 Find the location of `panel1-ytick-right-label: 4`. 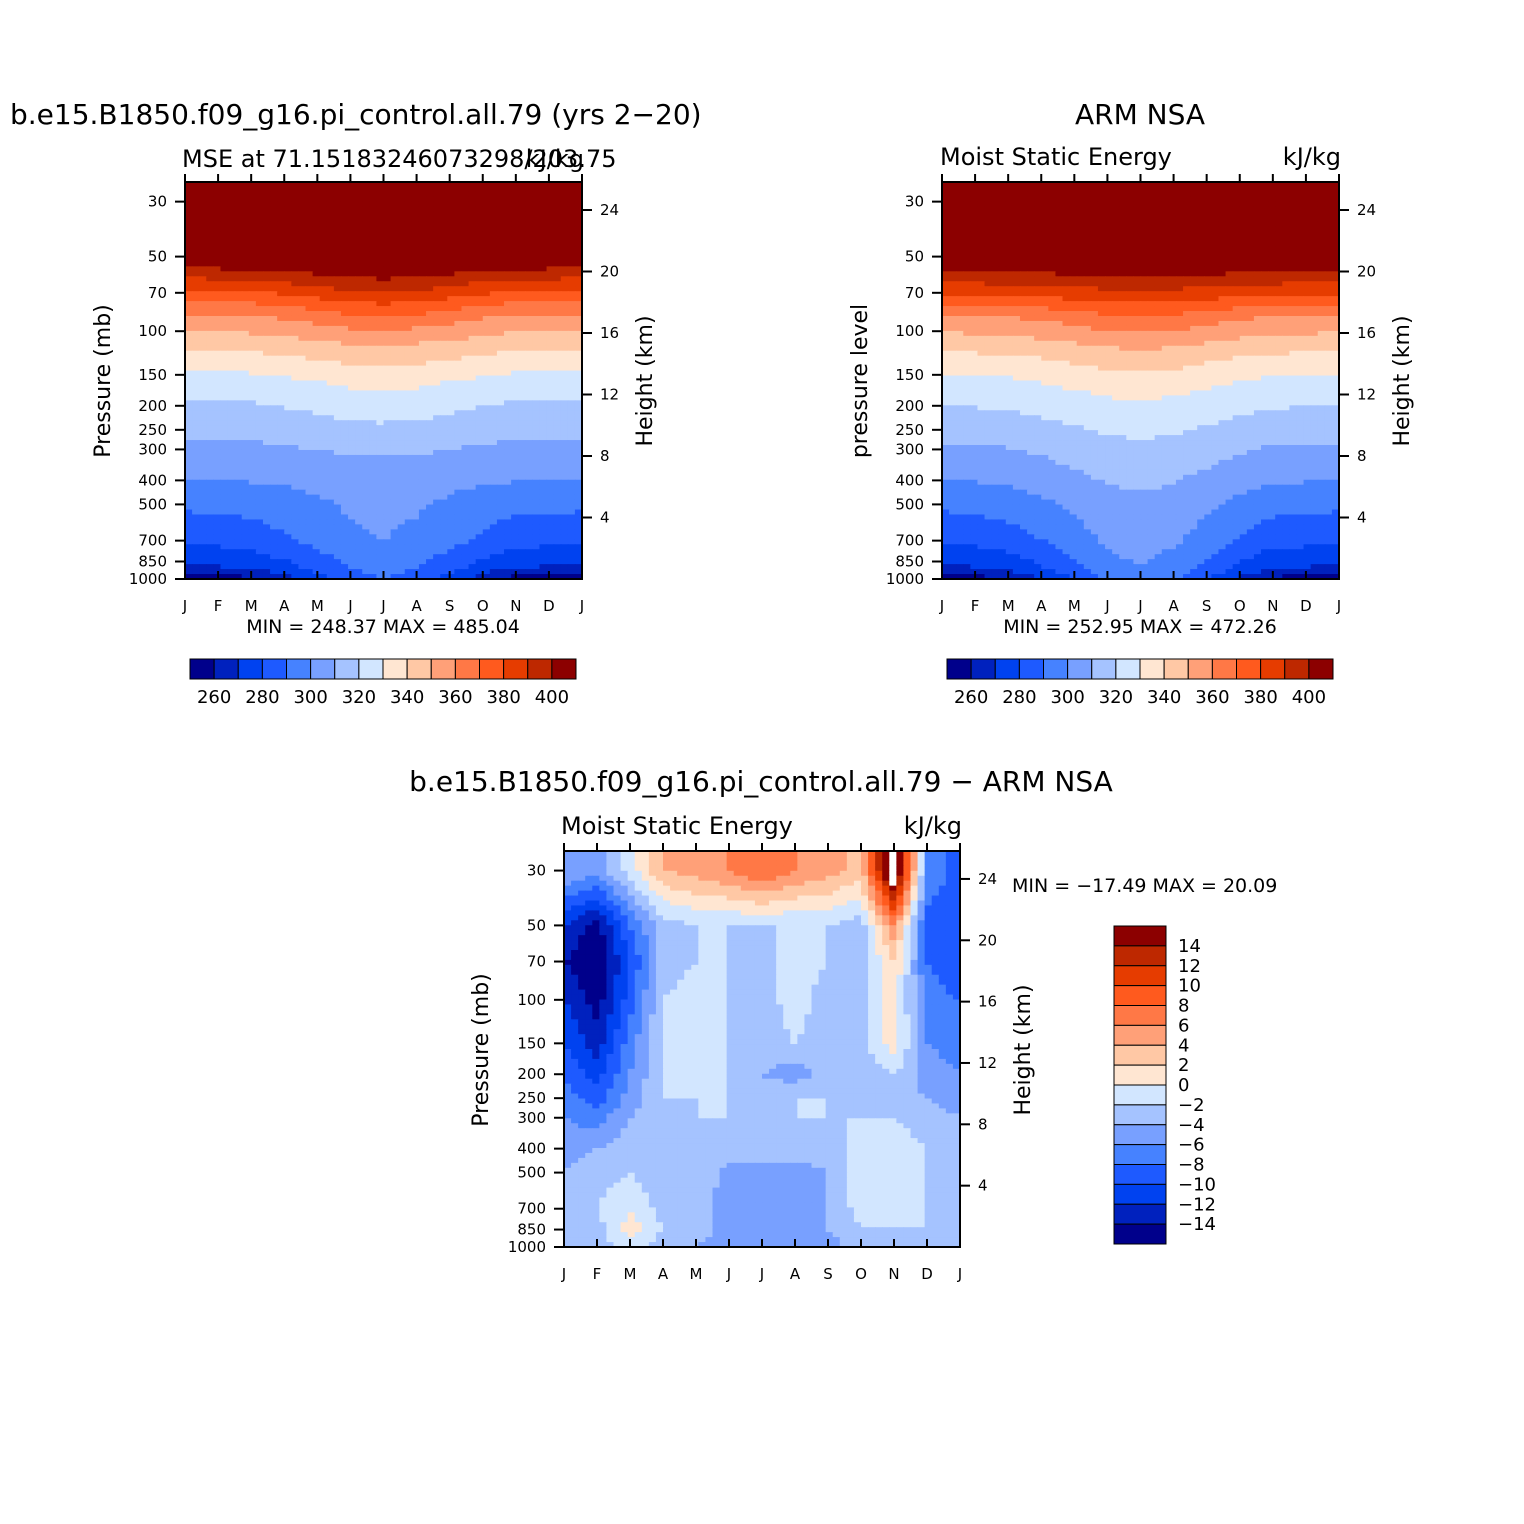

panel1-ytick-right-label: 4 is located at coordinates (605, 518).